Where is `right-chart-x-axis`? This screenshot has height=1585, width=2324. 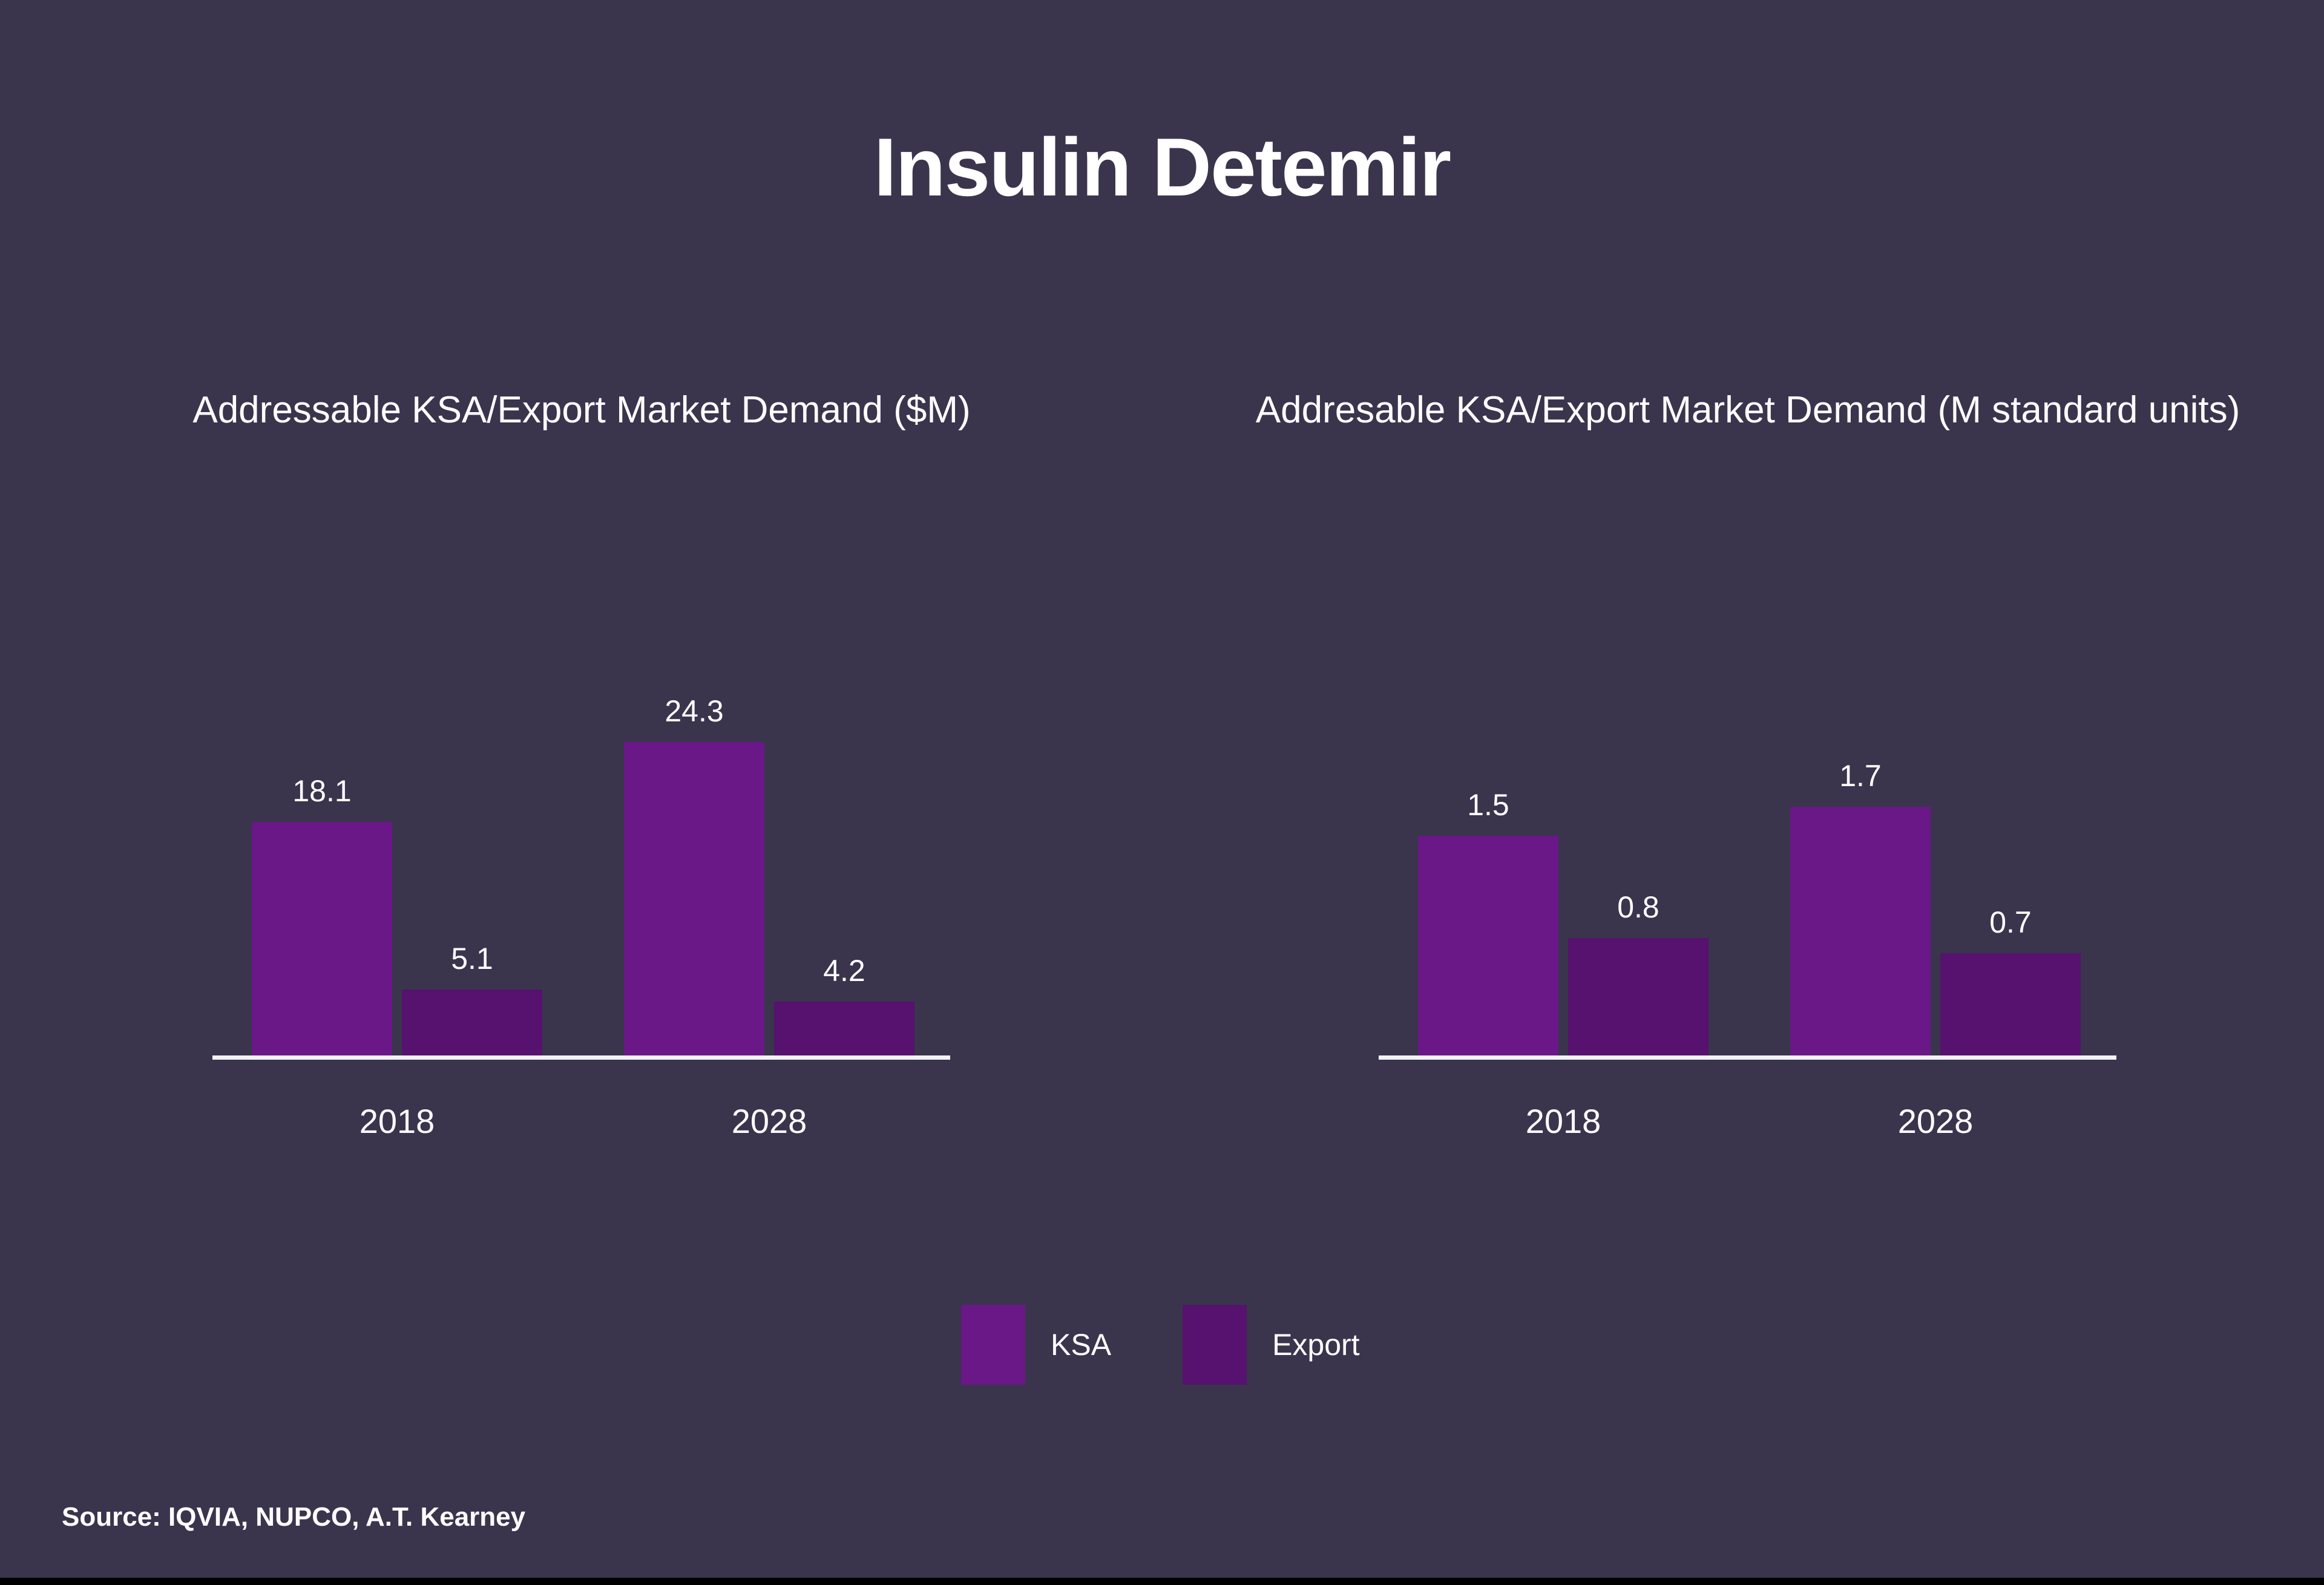
right-chart-x-axis is located at coordinates (1747, 1057).